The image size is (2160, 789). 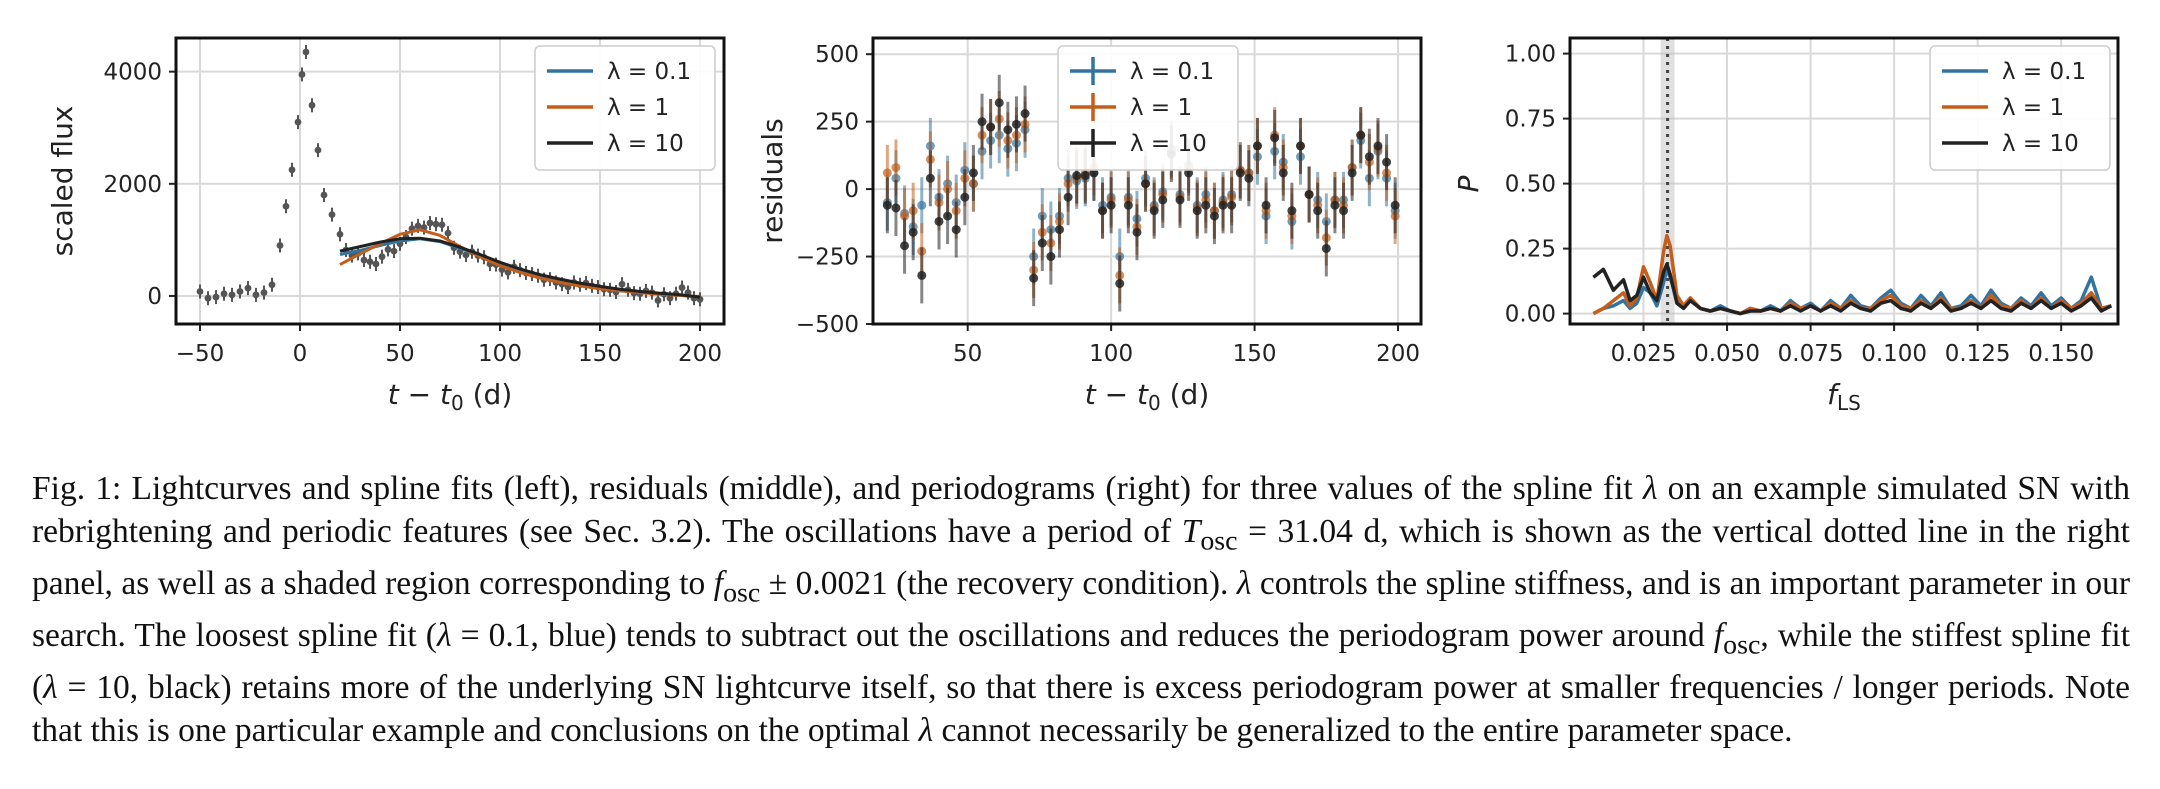 What do you see at coordinates (1530, 250) in the screenshot?
I see `y-tick-label: 0.25` at bounding box center [1530, 250].